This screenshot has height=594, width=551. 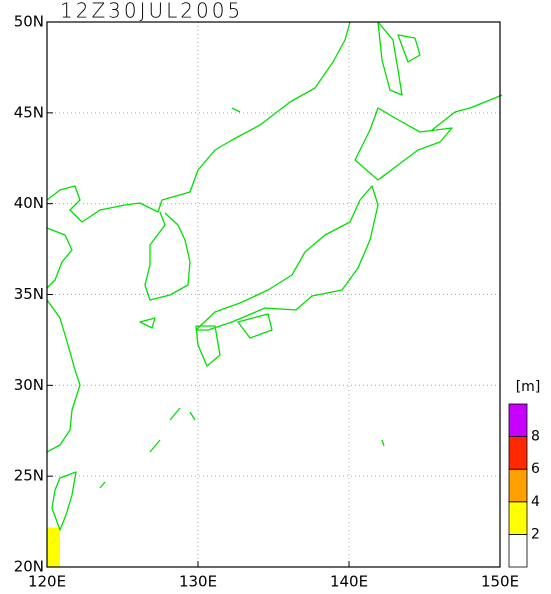 What do you see at coordinates (349, 582) in the screenshot?
I see `x-tick-label: 140E` at bounding box center [349, 582].